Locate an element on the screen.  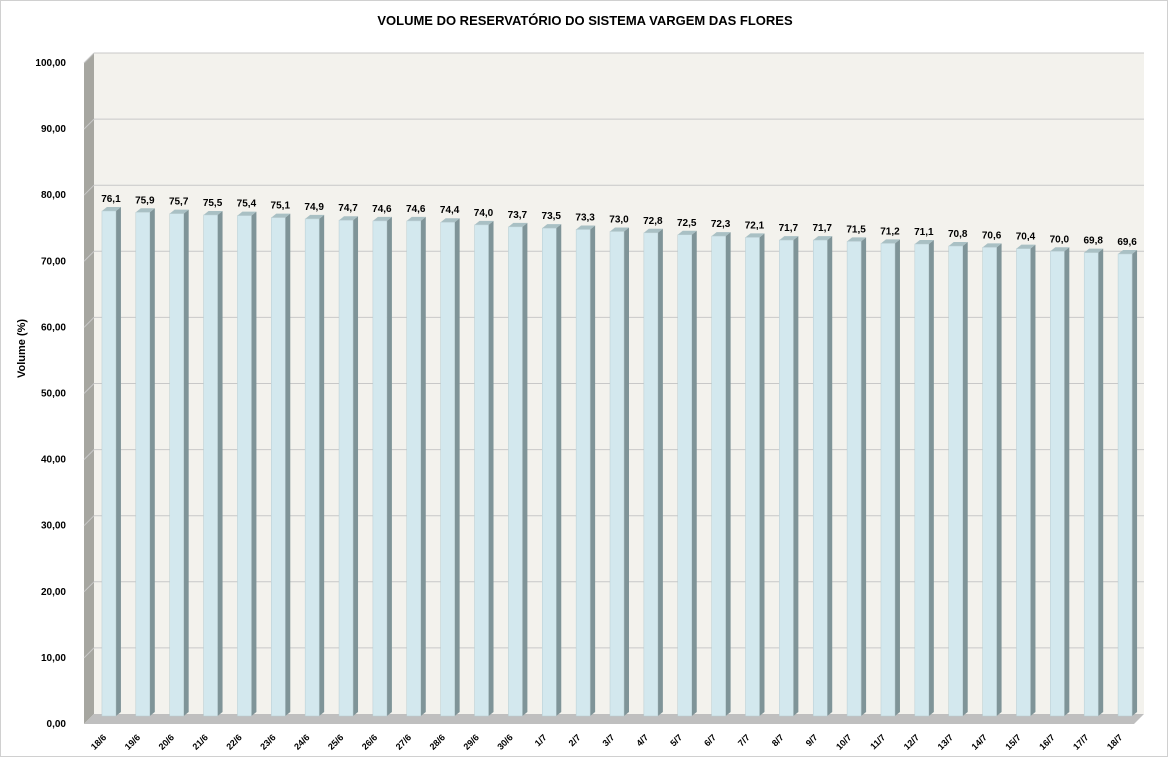
x-tick-label: 11/7 is located at coordinates (877, 741).